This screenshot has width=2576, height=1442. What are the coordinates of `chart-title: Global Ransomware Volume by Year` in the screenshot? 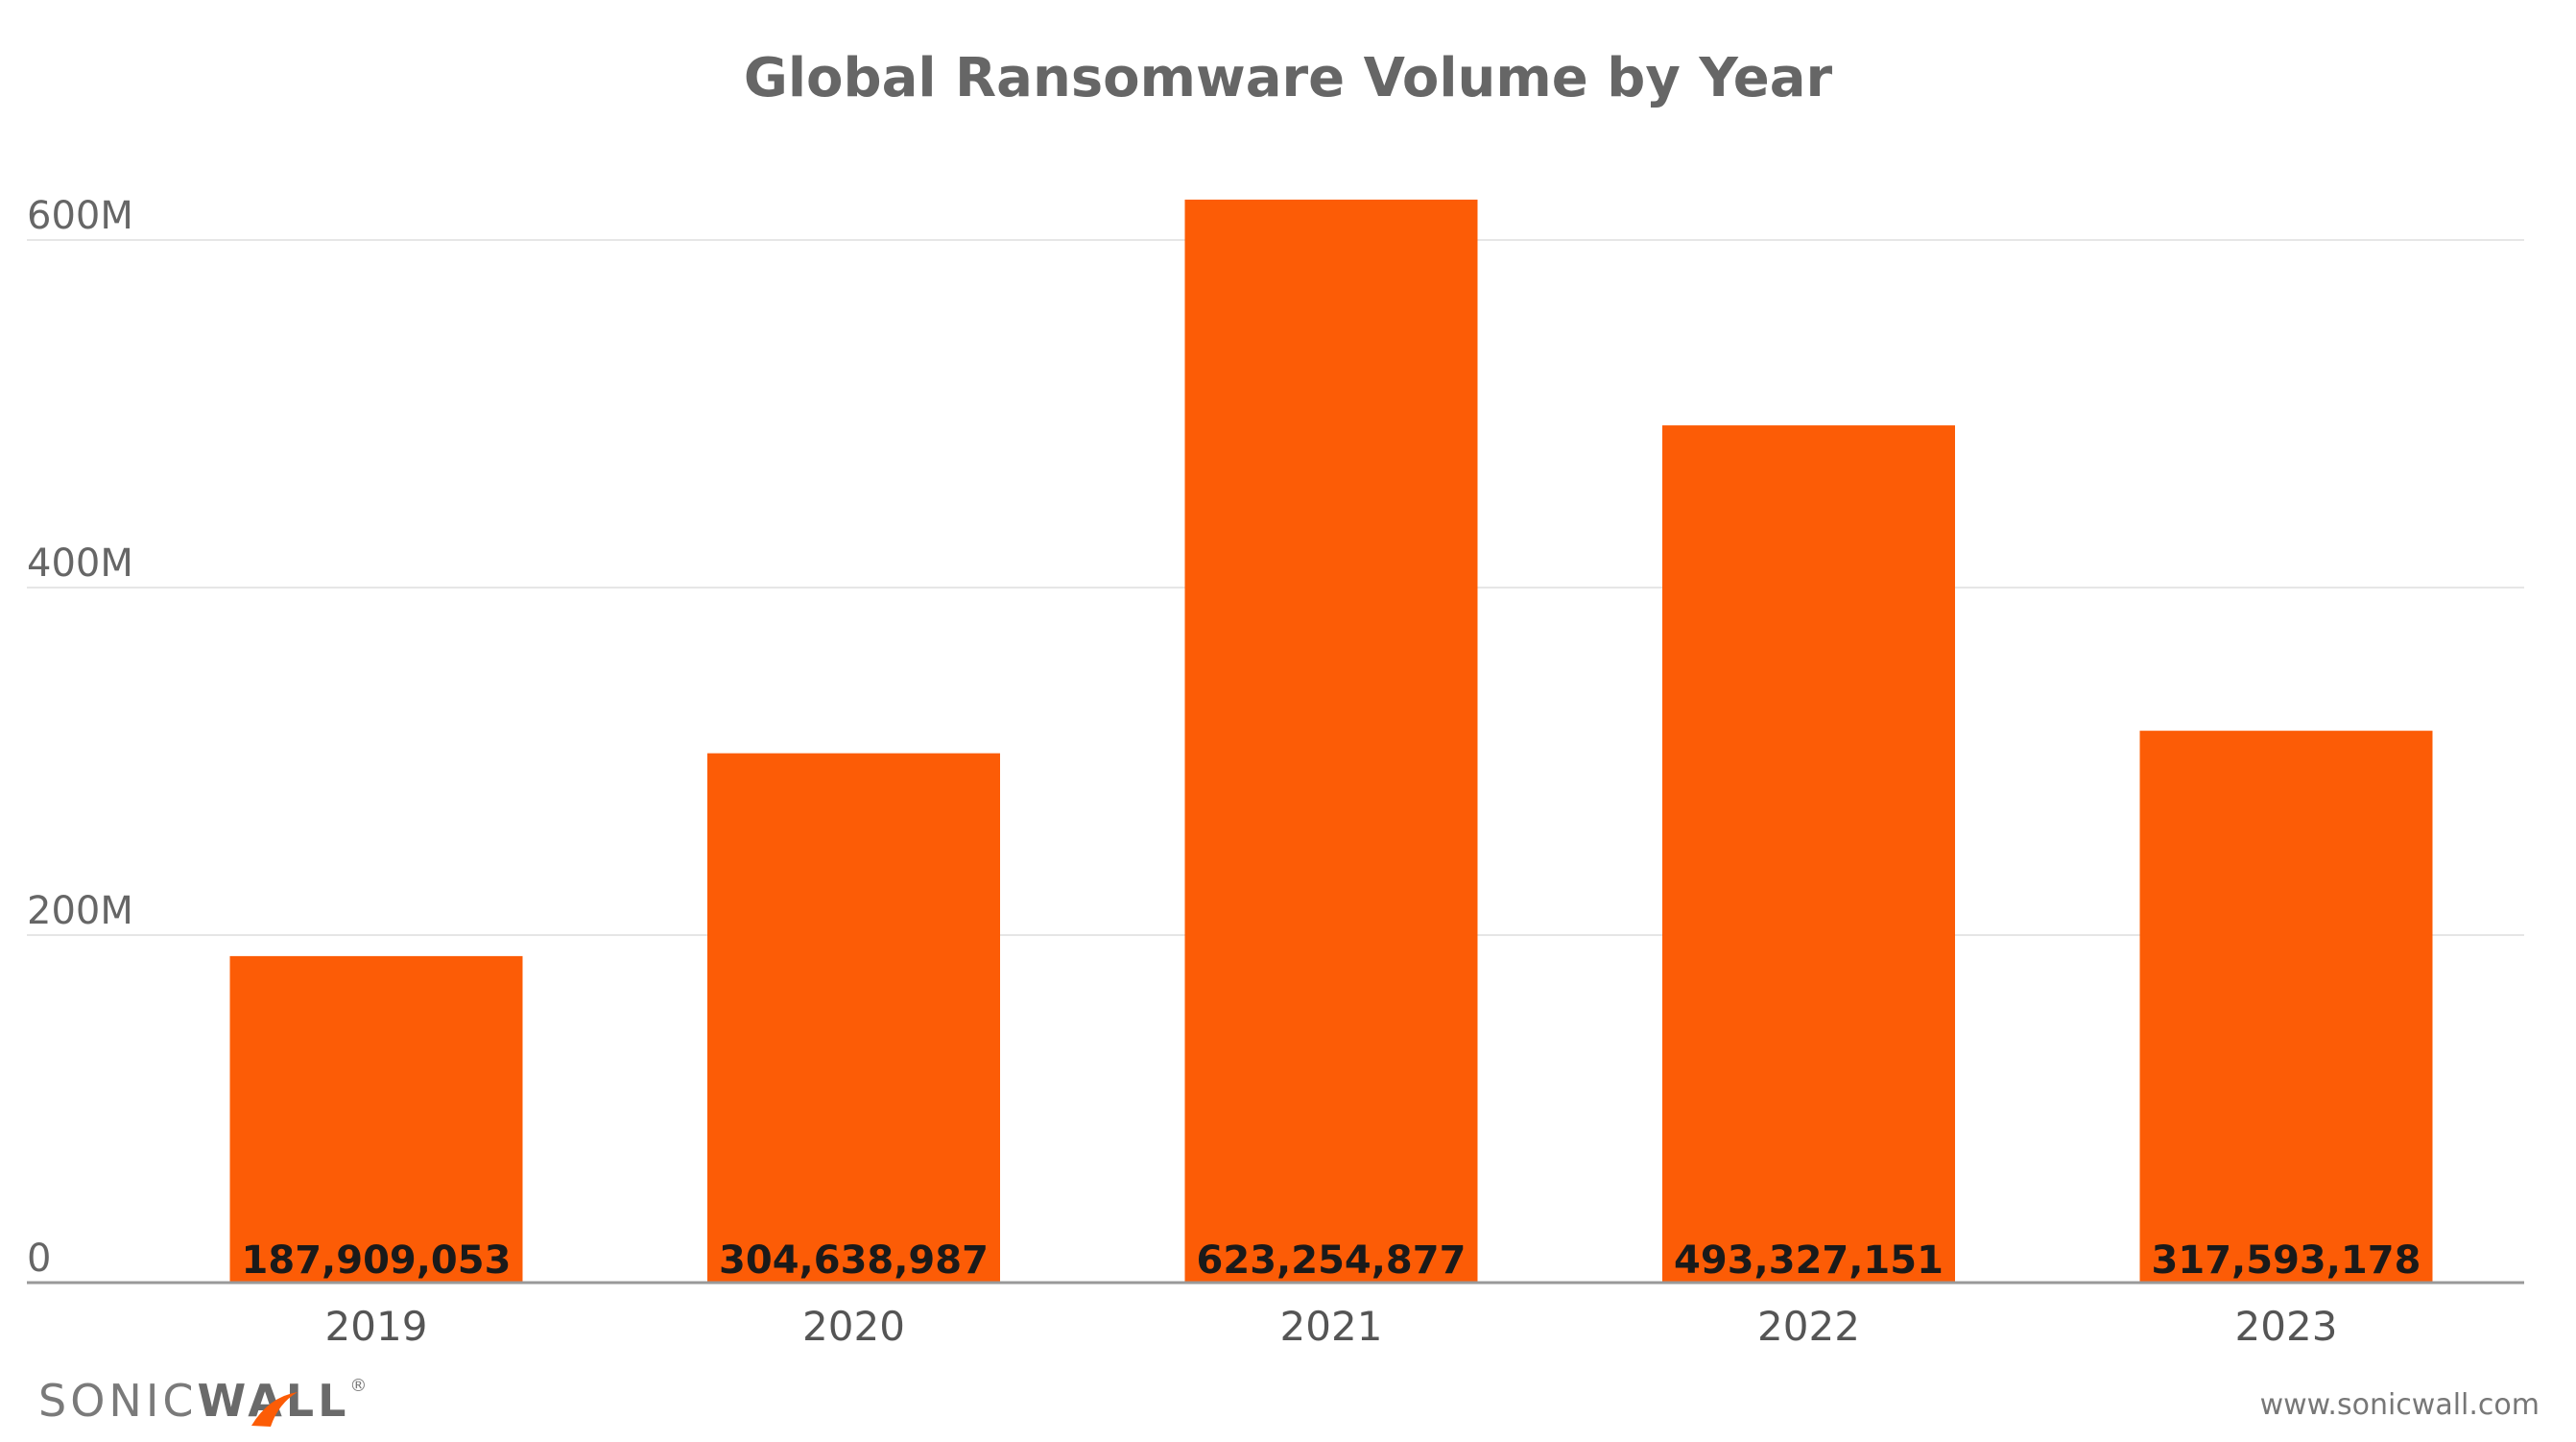 It's located at (1288, 78).